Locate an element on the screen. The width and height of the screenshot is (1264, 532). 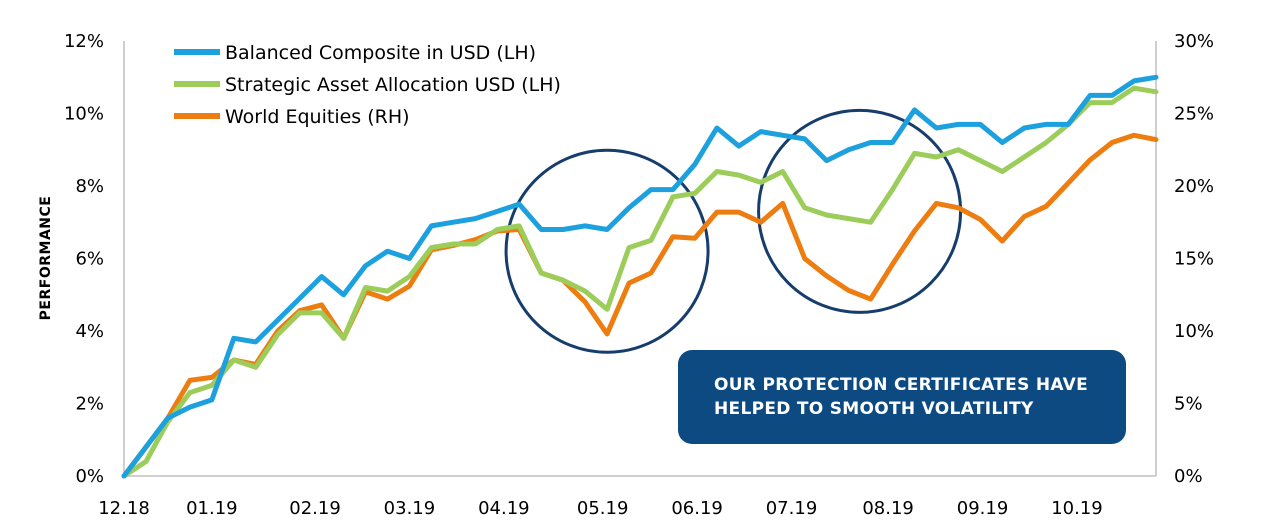
x-tick-label: 06.19 is located at coordinates (697, 508).